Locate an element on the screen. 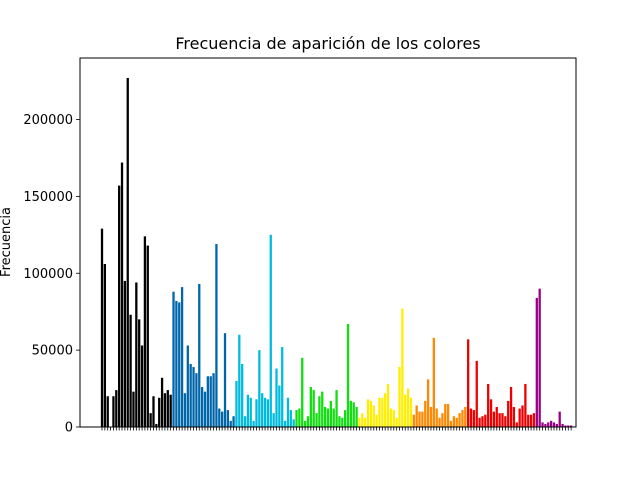 The image size is (640, 484). y-axis-label: Frecuencia is located at coordinates (7, 242).